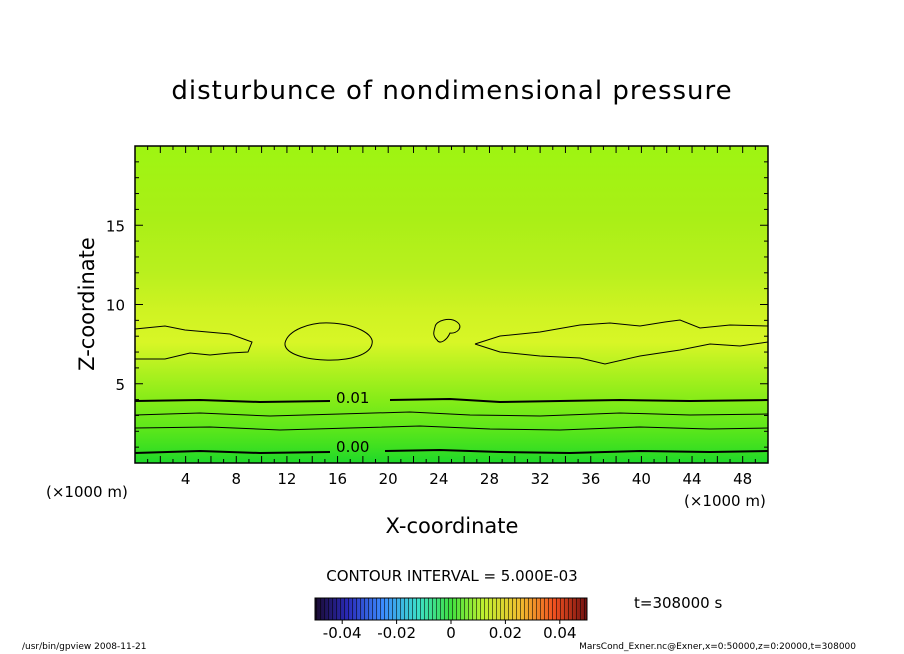  I want to click on x-axis-label: X-coordinate, so click(452, 526).